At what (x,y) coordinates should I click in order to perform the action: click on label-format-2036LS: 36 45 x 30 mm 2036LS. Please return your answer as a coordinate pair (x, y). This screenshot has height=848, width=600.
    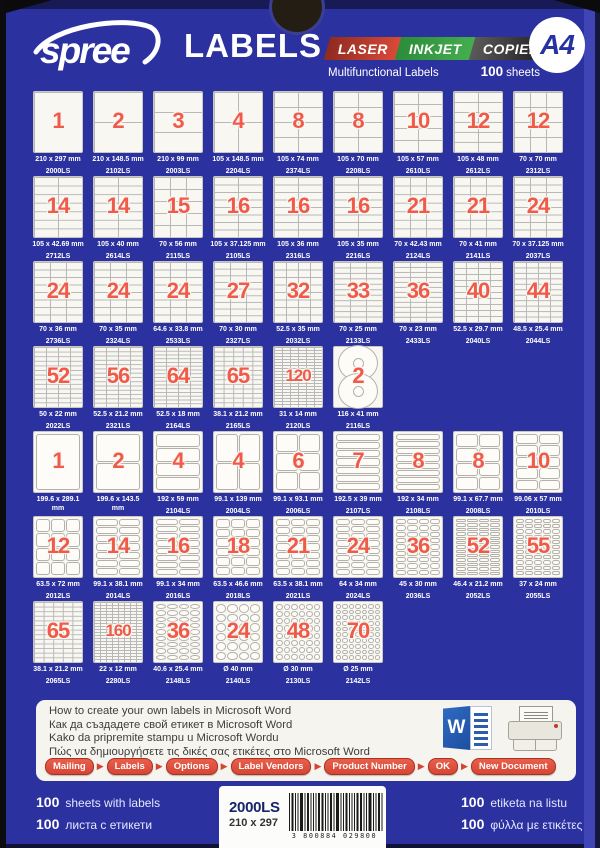
    Looking at the image, I should click on (418, 558).